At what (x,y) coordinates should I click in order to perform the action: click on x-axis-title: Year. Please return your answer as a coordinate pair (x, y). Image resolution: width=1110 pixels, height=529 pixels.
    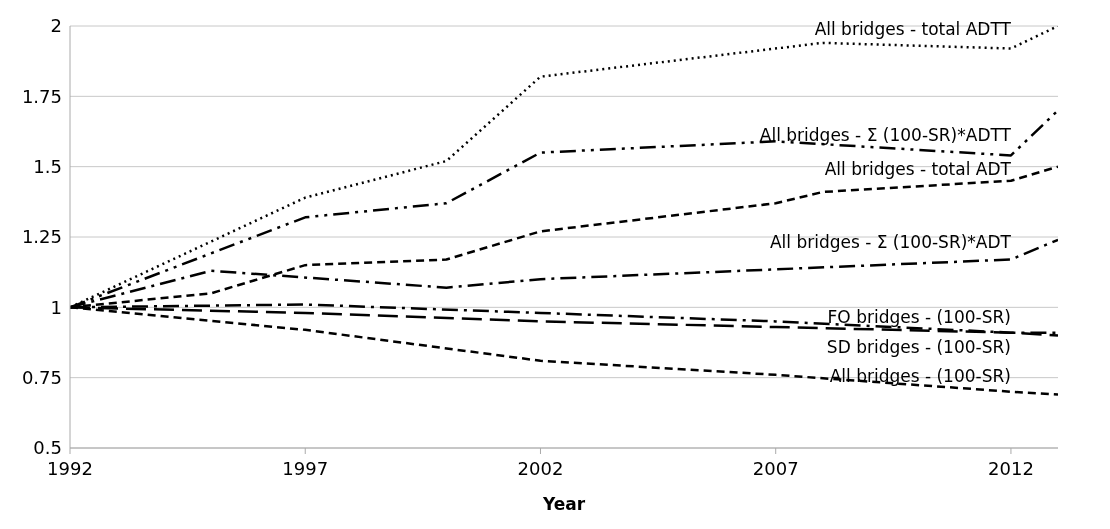
    Looking at the image, I should click on (563, 504).